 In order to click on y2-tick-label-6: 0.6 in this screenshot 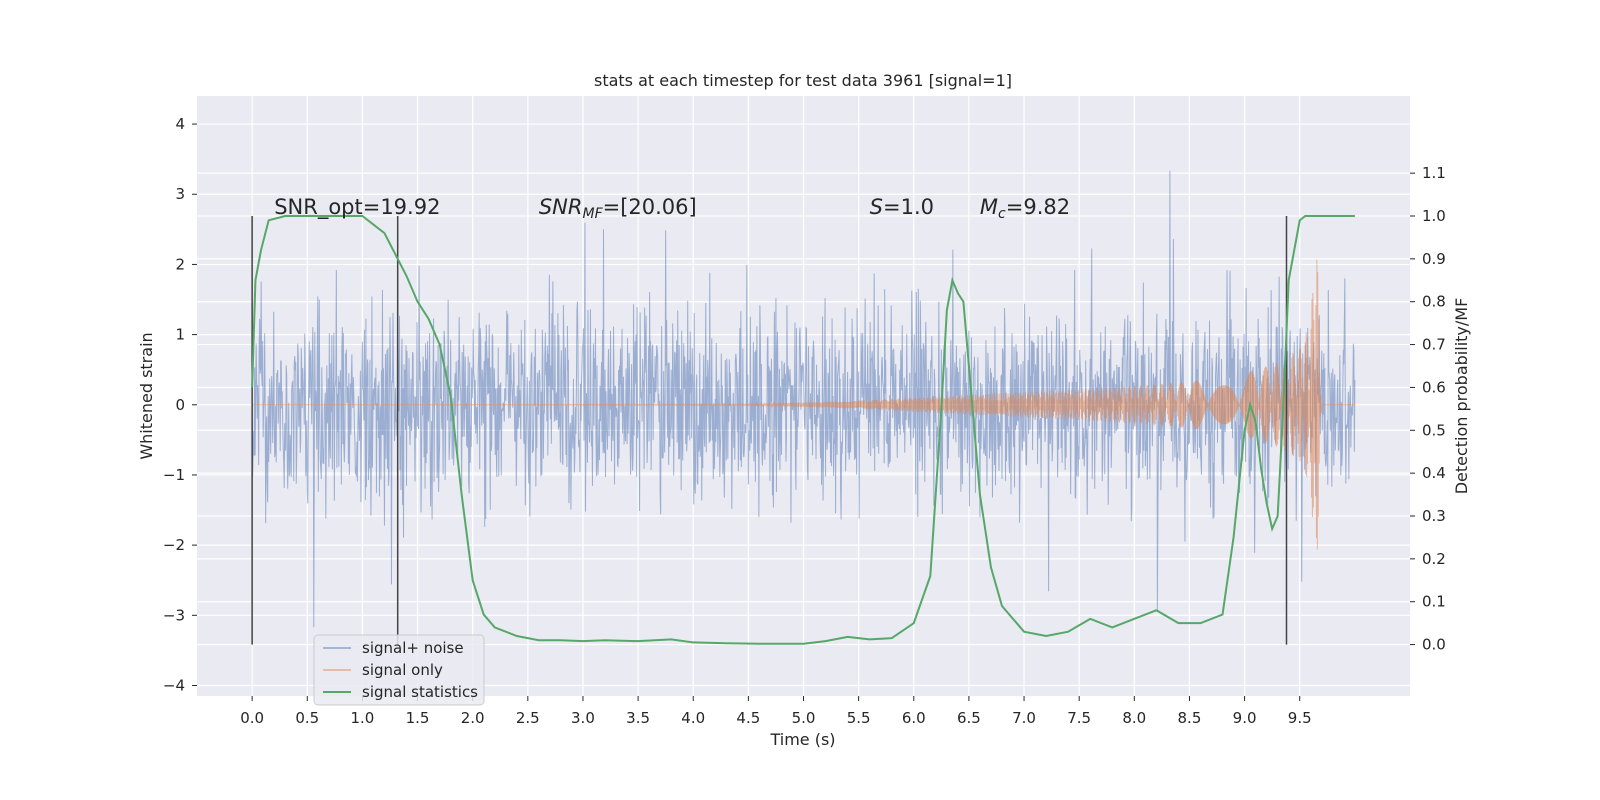, I will do `click(1434, 387)`.